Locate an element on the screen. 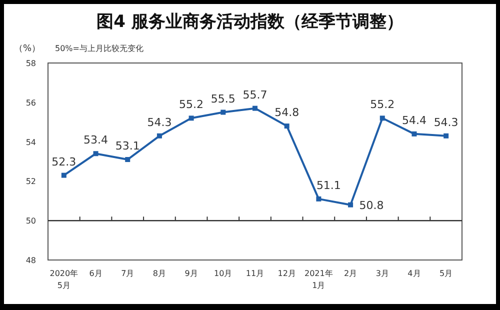 Image resolution: width=500 pixels, height=310 pixels. data-label: 53.4 is located at coordinates (96, 140).